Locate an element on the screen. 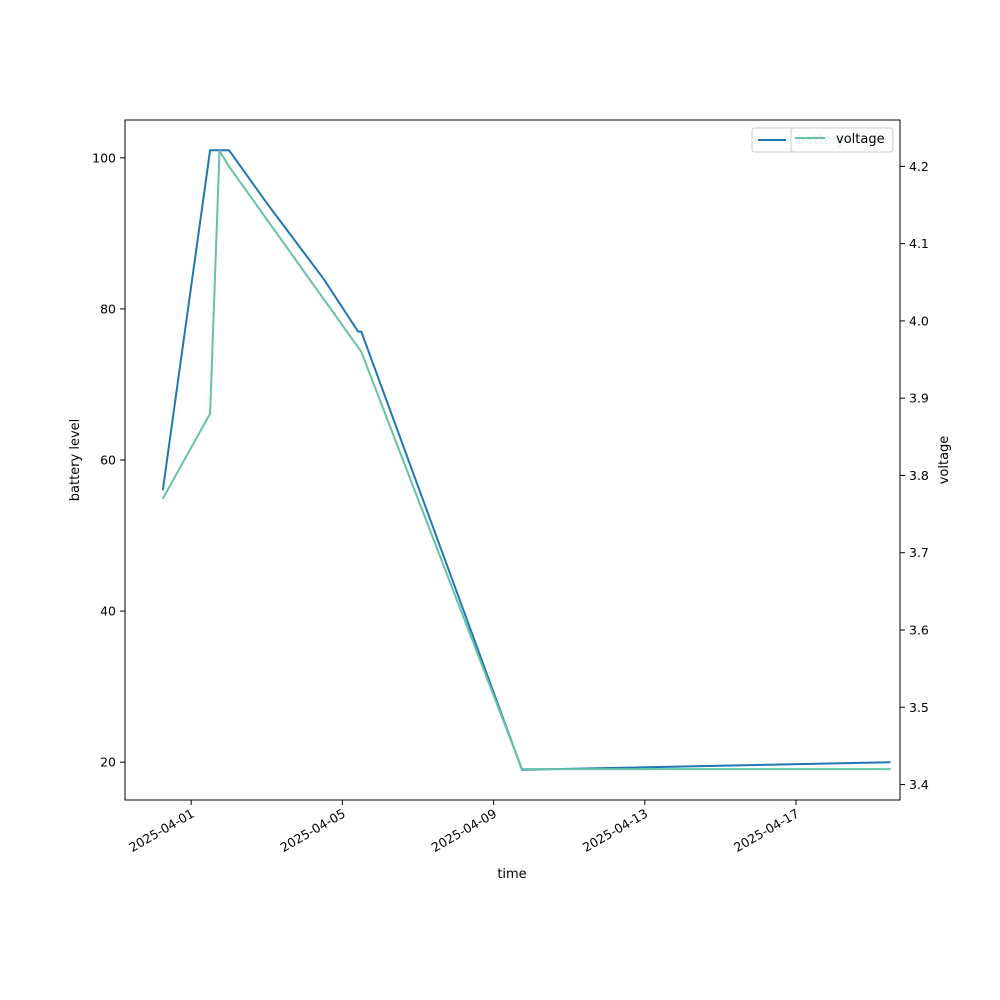  y-axis-left: 20 40 60 80 100 is located at coordinates (108, 460).